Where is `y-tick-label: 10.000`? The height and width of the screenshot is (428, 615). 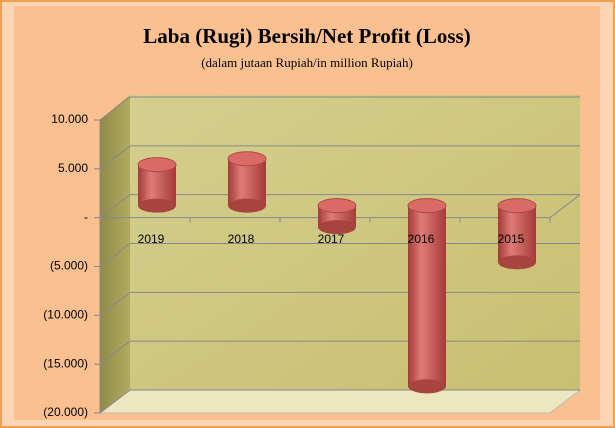 y-tick-label: 10.000 is located at coordinates (69, 119).